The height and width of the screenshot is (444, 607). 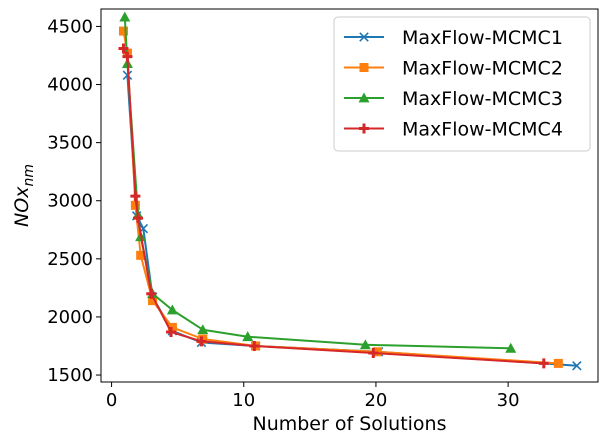 I want to click on x-tick-label-2: 20, so click(x=375, y=400).